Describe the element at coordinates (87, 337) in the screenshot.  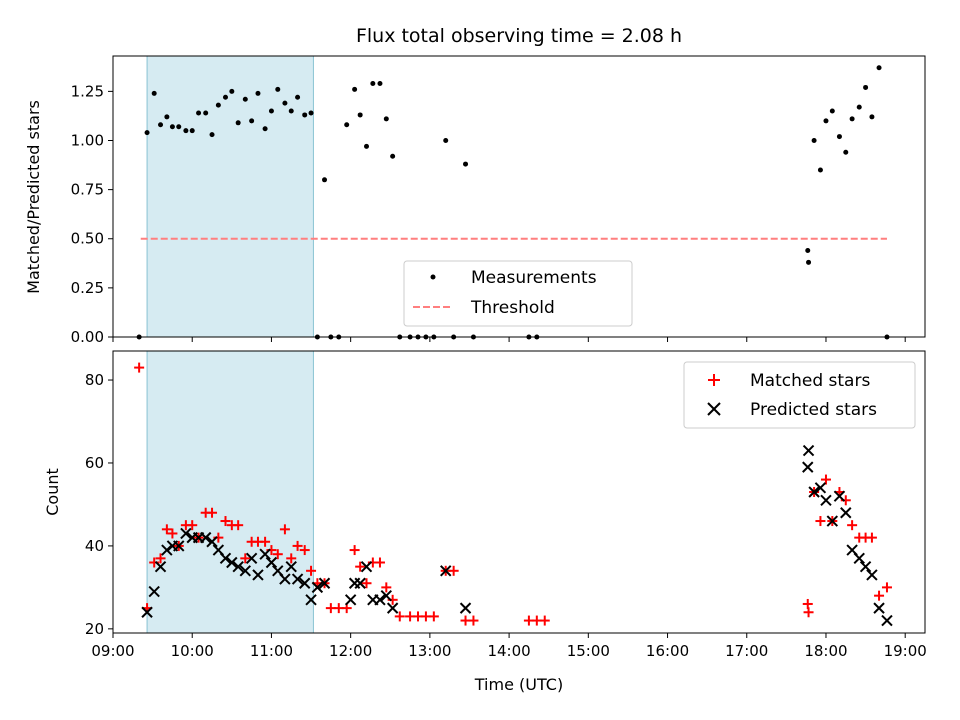
I see `y-tick-label: 0.00` at that location.